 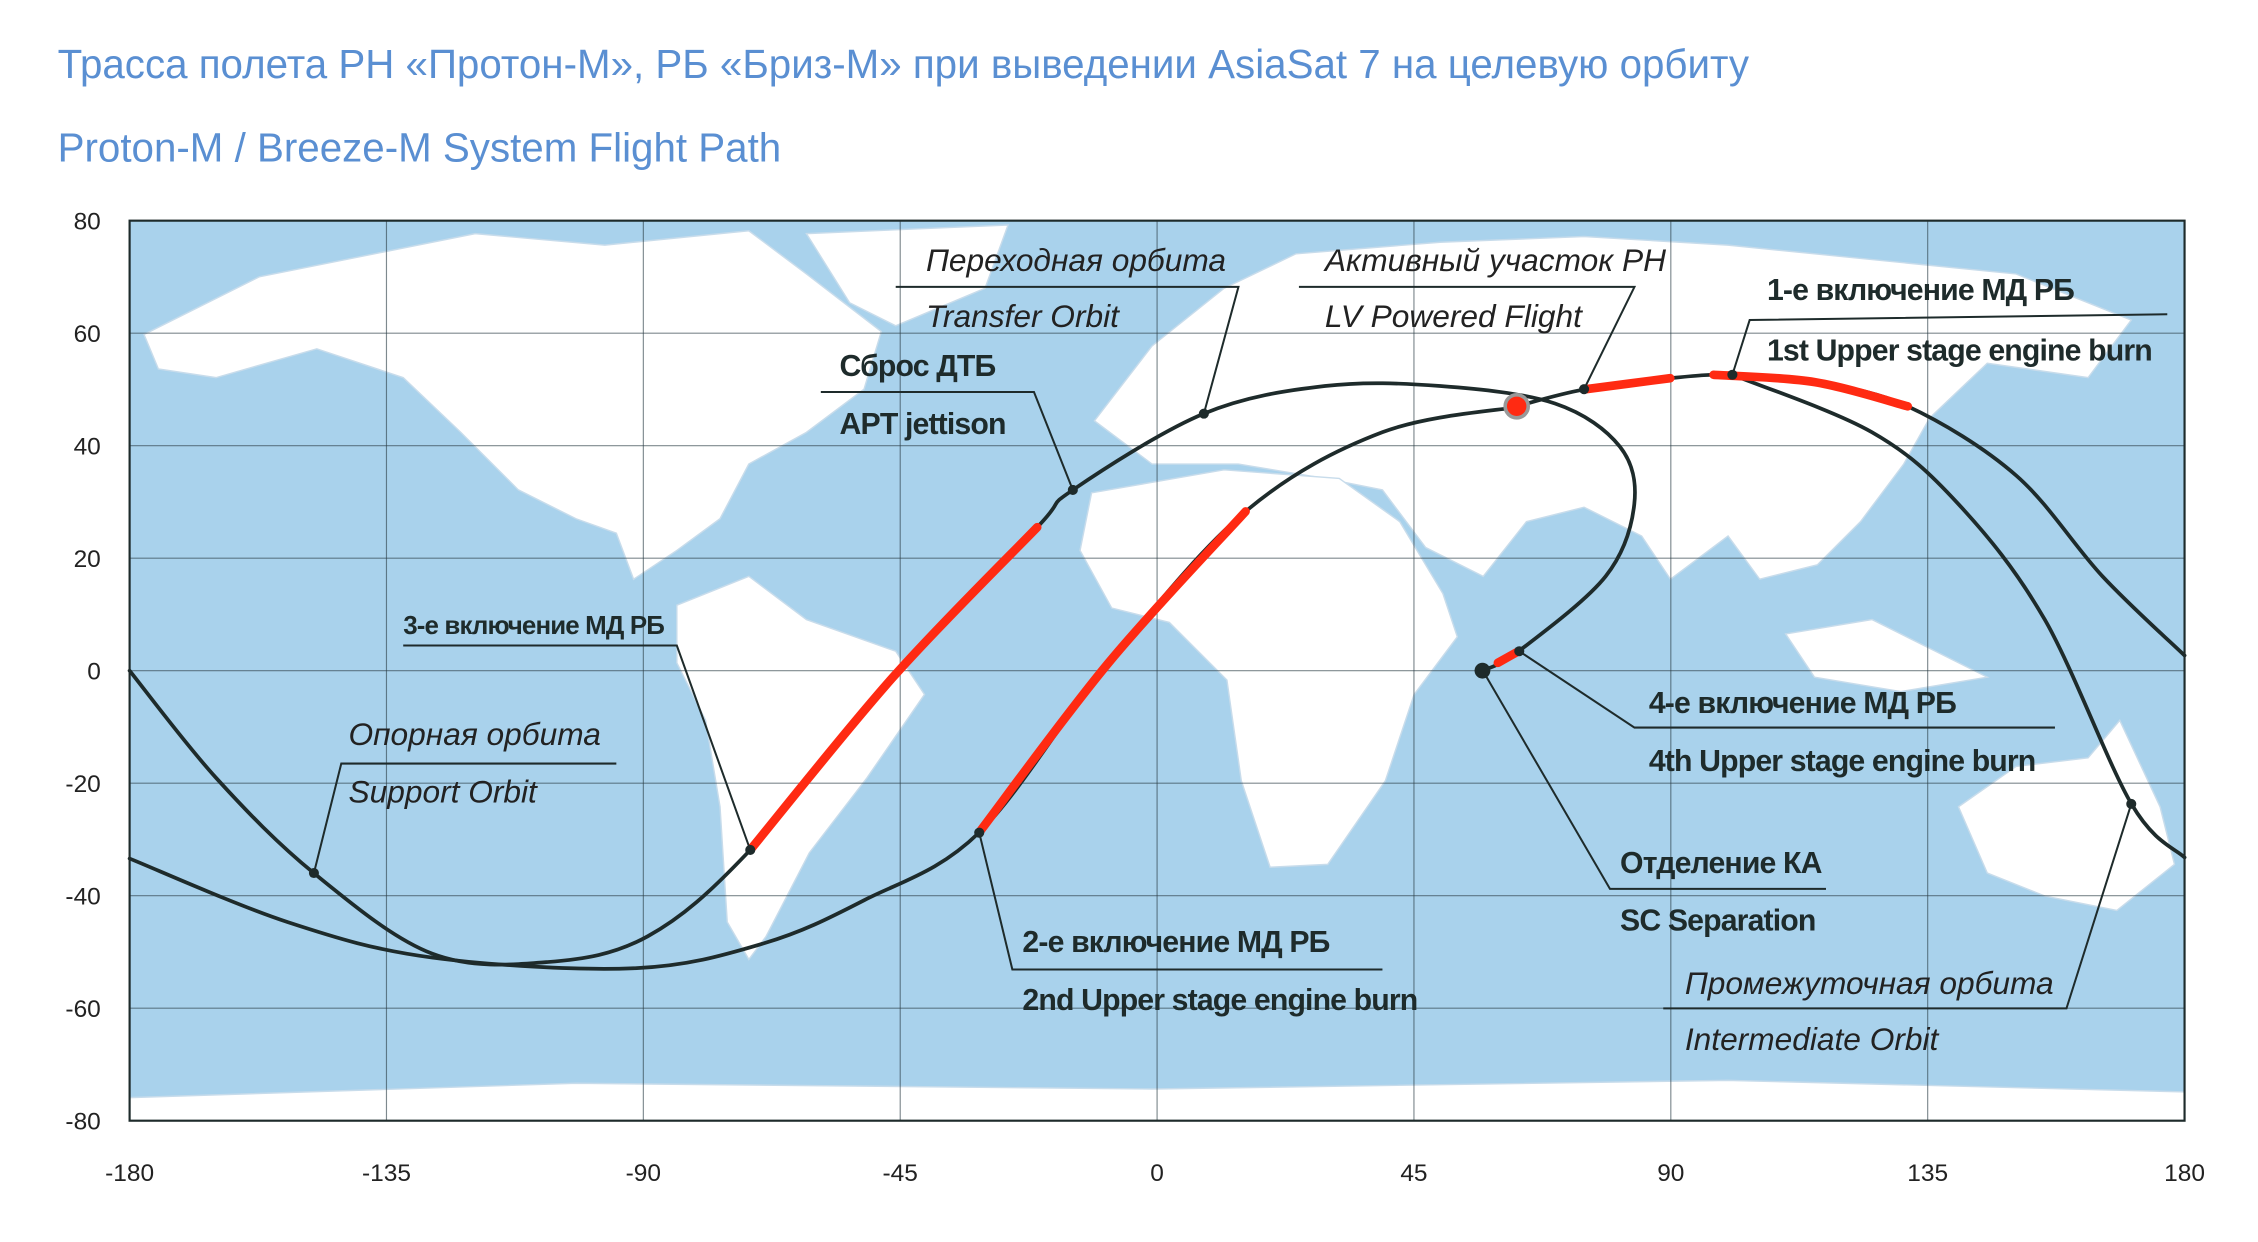 What do you see at coordinates (82, 1009) in the screenshot?
I see `y-tick-label: -60` at bounding box center [82, 1009].